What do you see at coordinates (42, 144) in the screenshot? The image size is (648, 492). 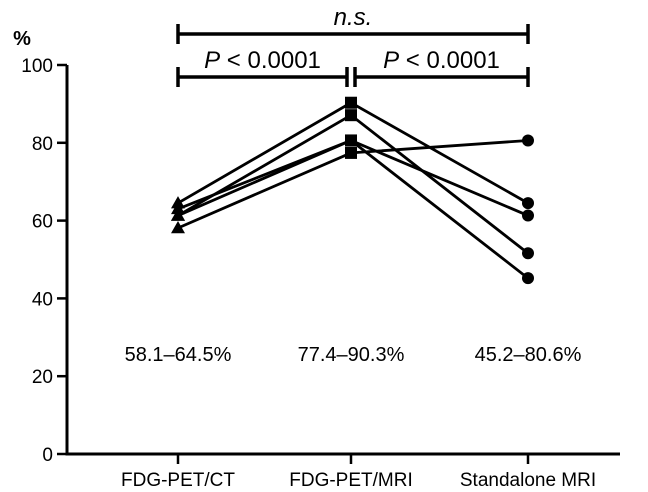 I see `y-tick-label: 80` at bounding box center [42, 144].